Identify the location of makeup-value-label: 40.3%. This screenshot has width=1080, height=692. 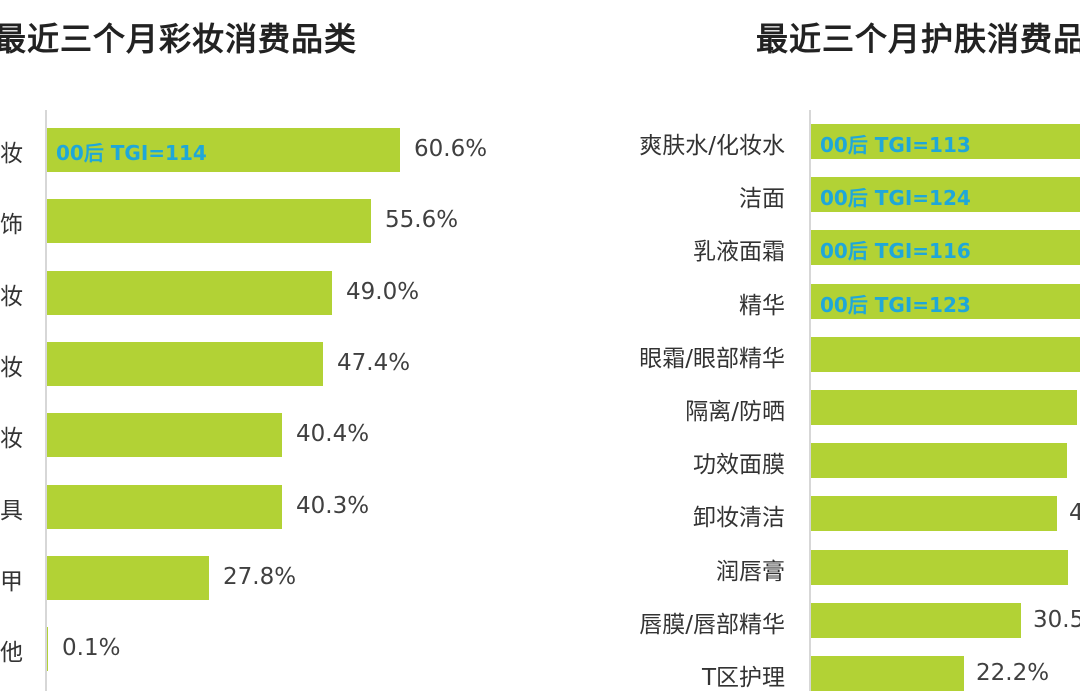
(333, 505).